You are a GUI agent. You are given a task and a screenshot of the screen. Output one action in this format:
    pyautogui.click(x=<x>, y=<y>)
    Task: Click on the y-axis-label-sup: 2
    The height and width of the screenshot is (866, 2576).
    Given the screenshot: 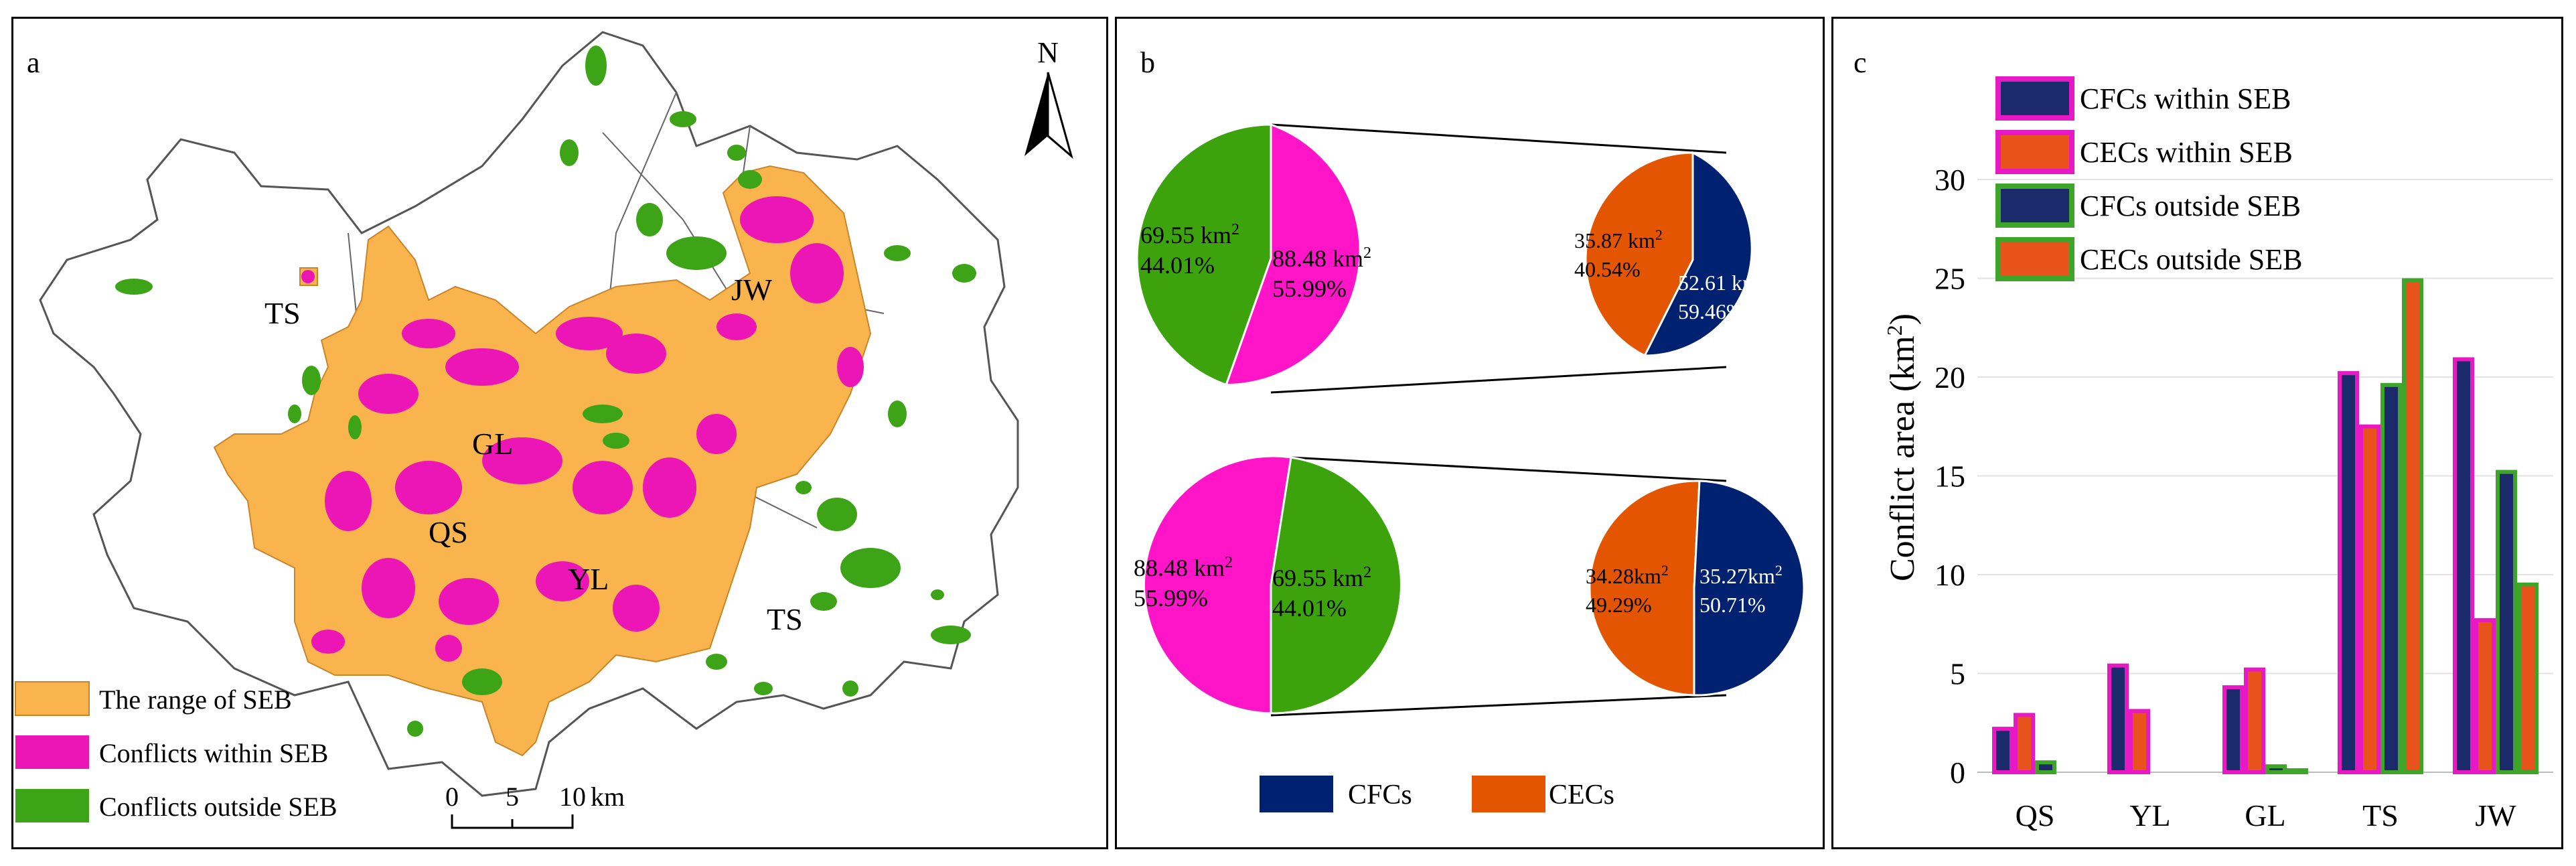 What is the action you would take?
    pyautogui.click(x=1894, y=330)
    